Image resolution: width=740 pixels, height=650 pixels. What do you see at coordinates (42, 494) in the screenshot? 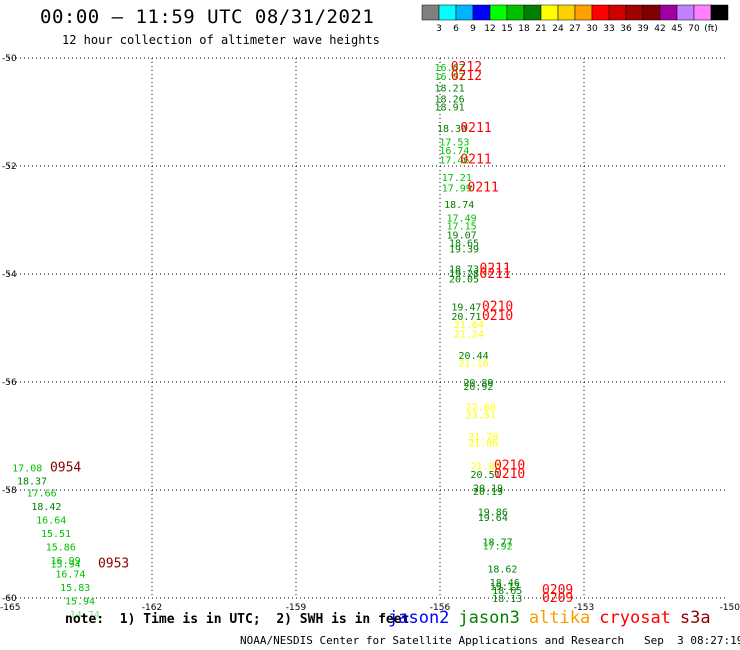
I see `swh-value-label: 17.66` at bounding box center [42, 494].